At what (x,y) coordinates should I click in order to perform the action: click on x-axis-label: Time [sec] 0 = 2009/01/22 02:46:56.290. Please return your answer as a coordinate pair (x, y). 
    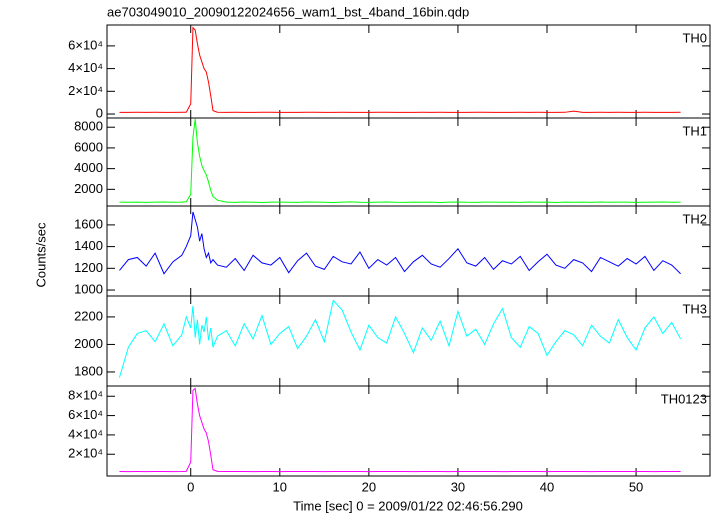
    Looking at the image, I should click on (408, 505).